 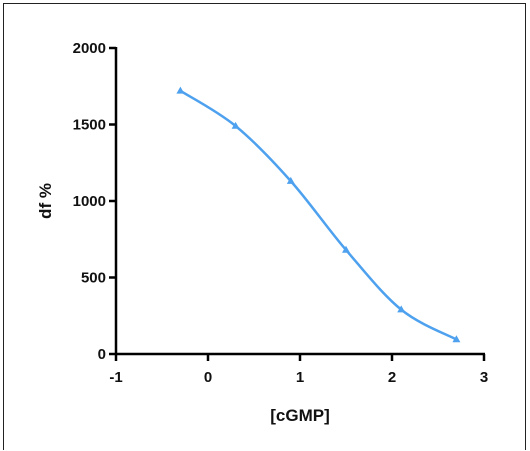 I want to click on y-axis-title: df %, so click(x=45, y=201).